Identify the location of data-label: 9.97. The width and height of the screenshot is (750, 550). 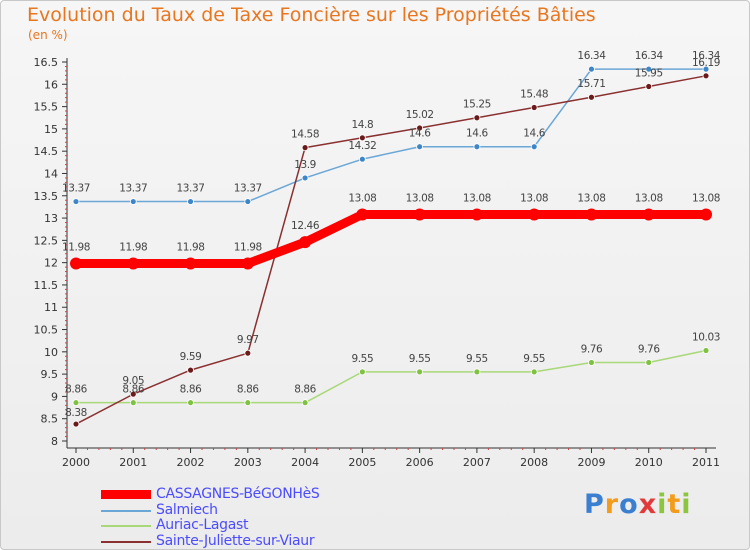
(248, 340).